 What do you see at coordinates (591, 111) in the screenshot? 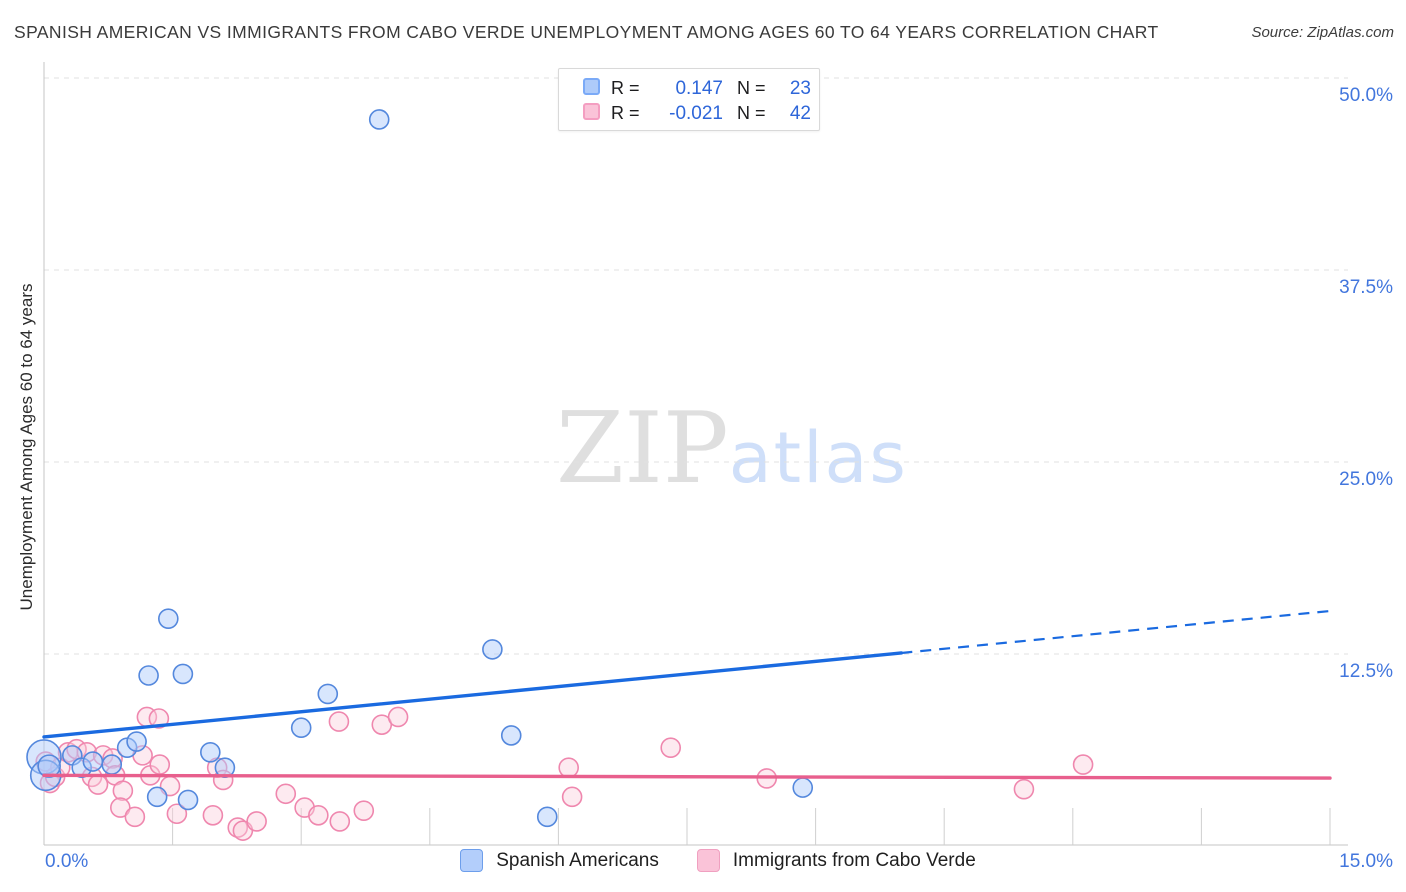
I see `pink-series-swatch` at bounding box center [591, 111].